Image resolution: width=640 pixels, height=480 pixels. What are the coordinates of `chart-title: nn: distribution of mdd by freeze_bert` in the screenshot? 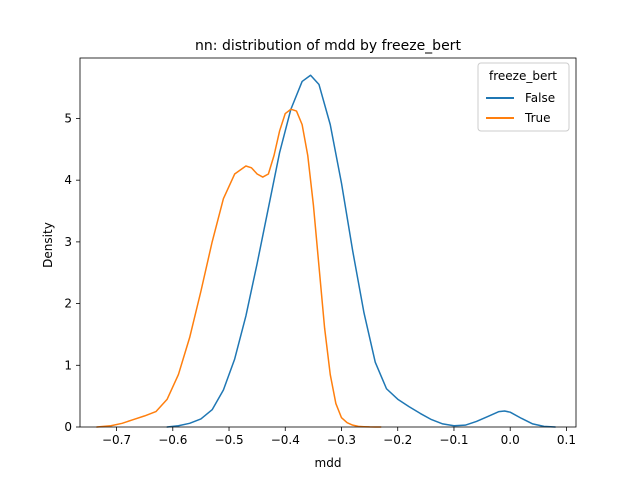 It's located at (328, 46).